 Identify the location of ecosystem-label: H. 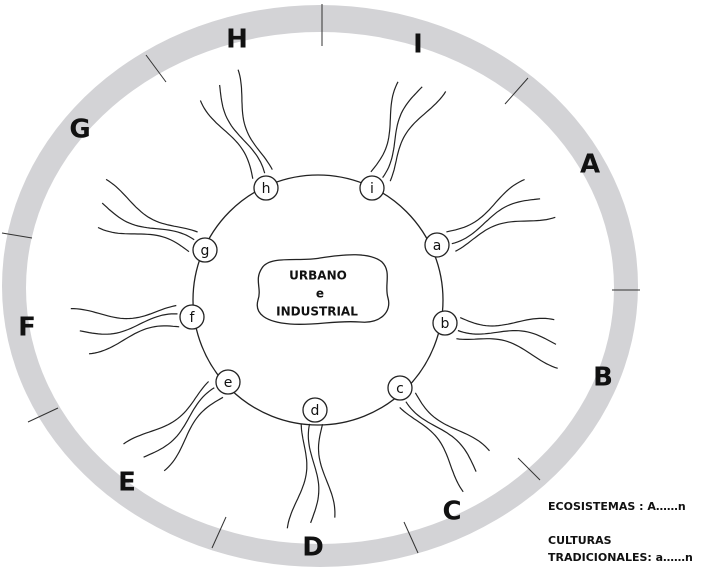
(237, 40).